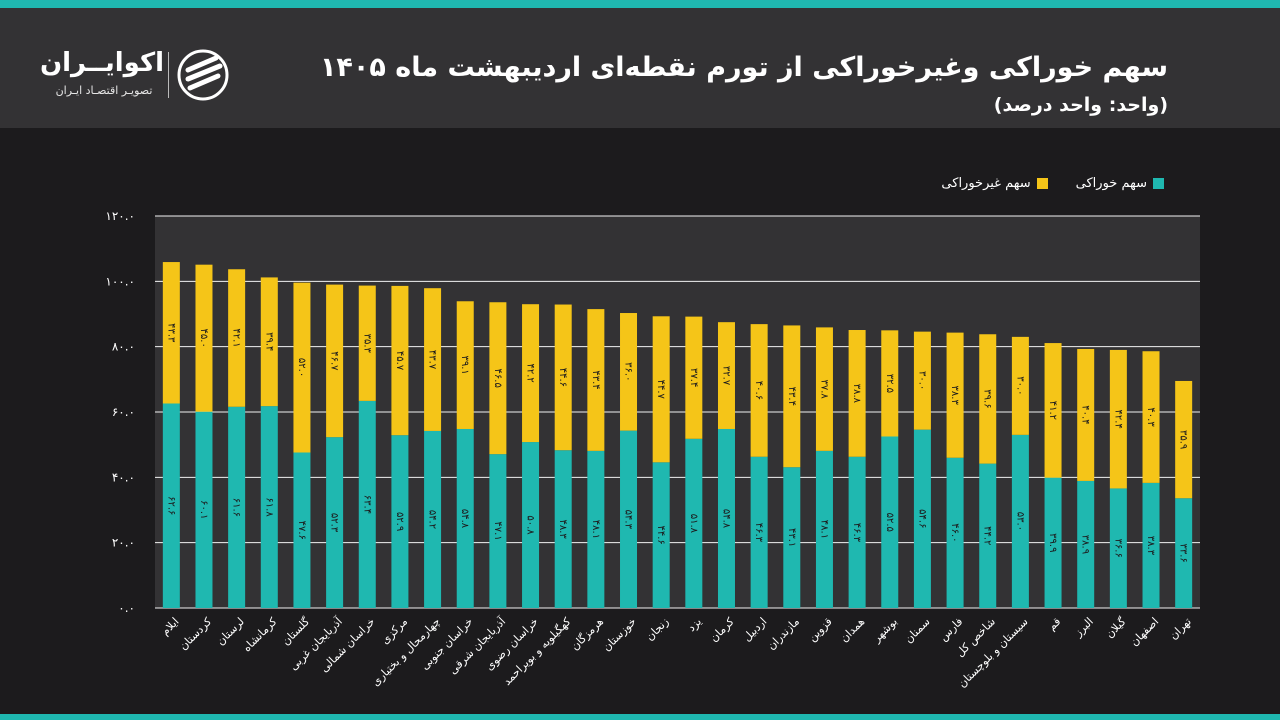 This screenshot has width=1280, height=720. I want to click on data-label-nonfood: ۳۸.۸, so click(856, 394).